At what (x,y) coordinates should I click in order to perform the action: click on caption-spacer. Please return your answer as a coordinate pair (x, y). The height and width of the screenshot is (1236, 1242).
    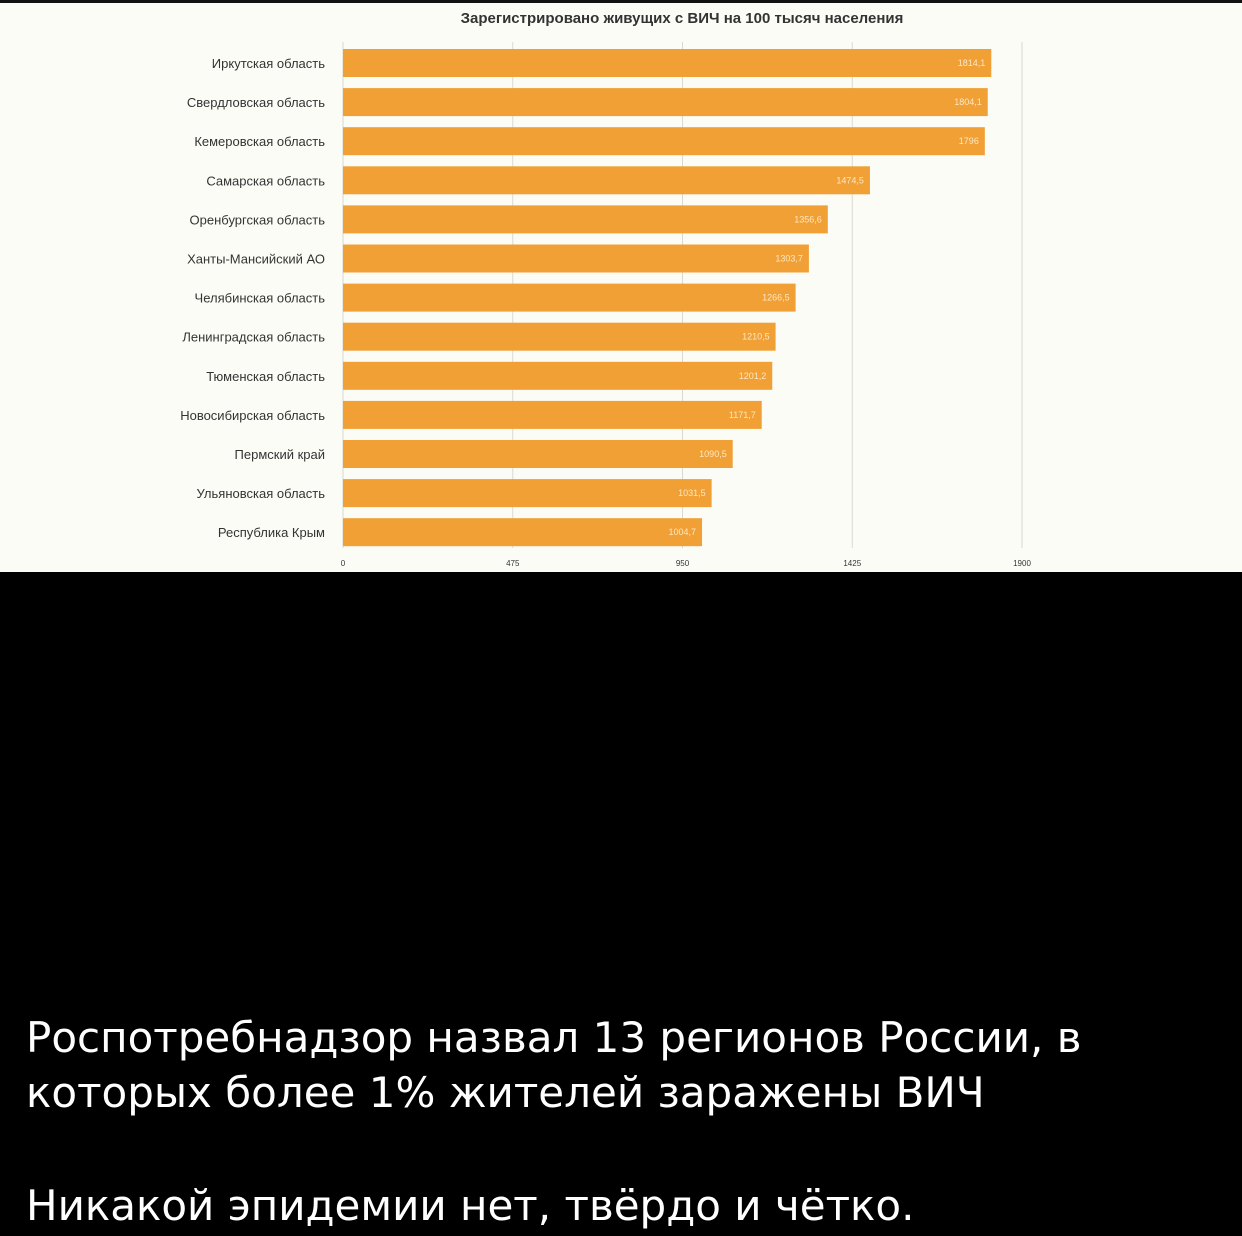
    Looking at the image, I should click on (621, 1149).